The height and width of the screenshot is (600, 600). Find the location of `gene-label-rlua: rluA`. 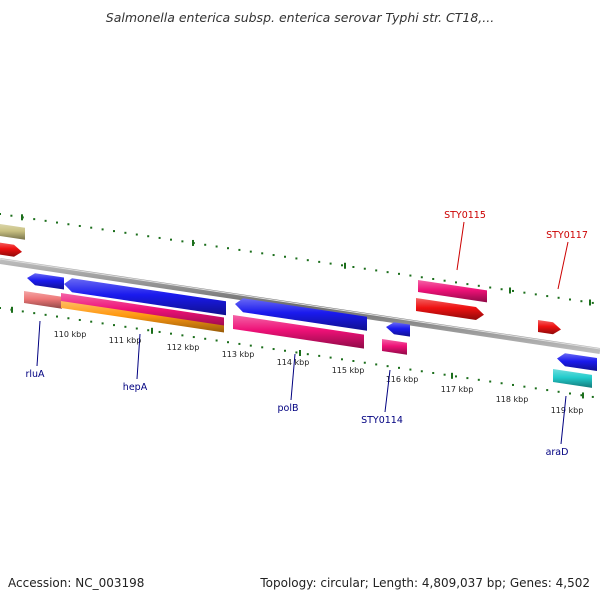

gene-label-rlua: rluA is located at coordinates (35, 374).